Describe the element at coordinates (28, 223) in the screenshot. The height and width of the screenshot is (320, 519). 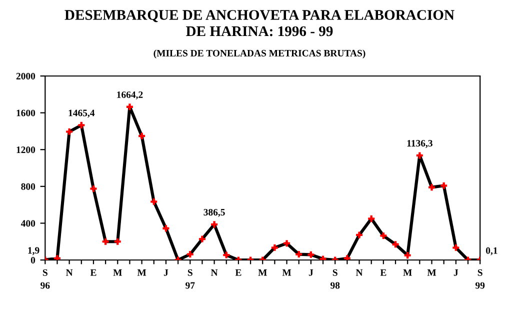
I see `y-tick-label: 400` at that location.